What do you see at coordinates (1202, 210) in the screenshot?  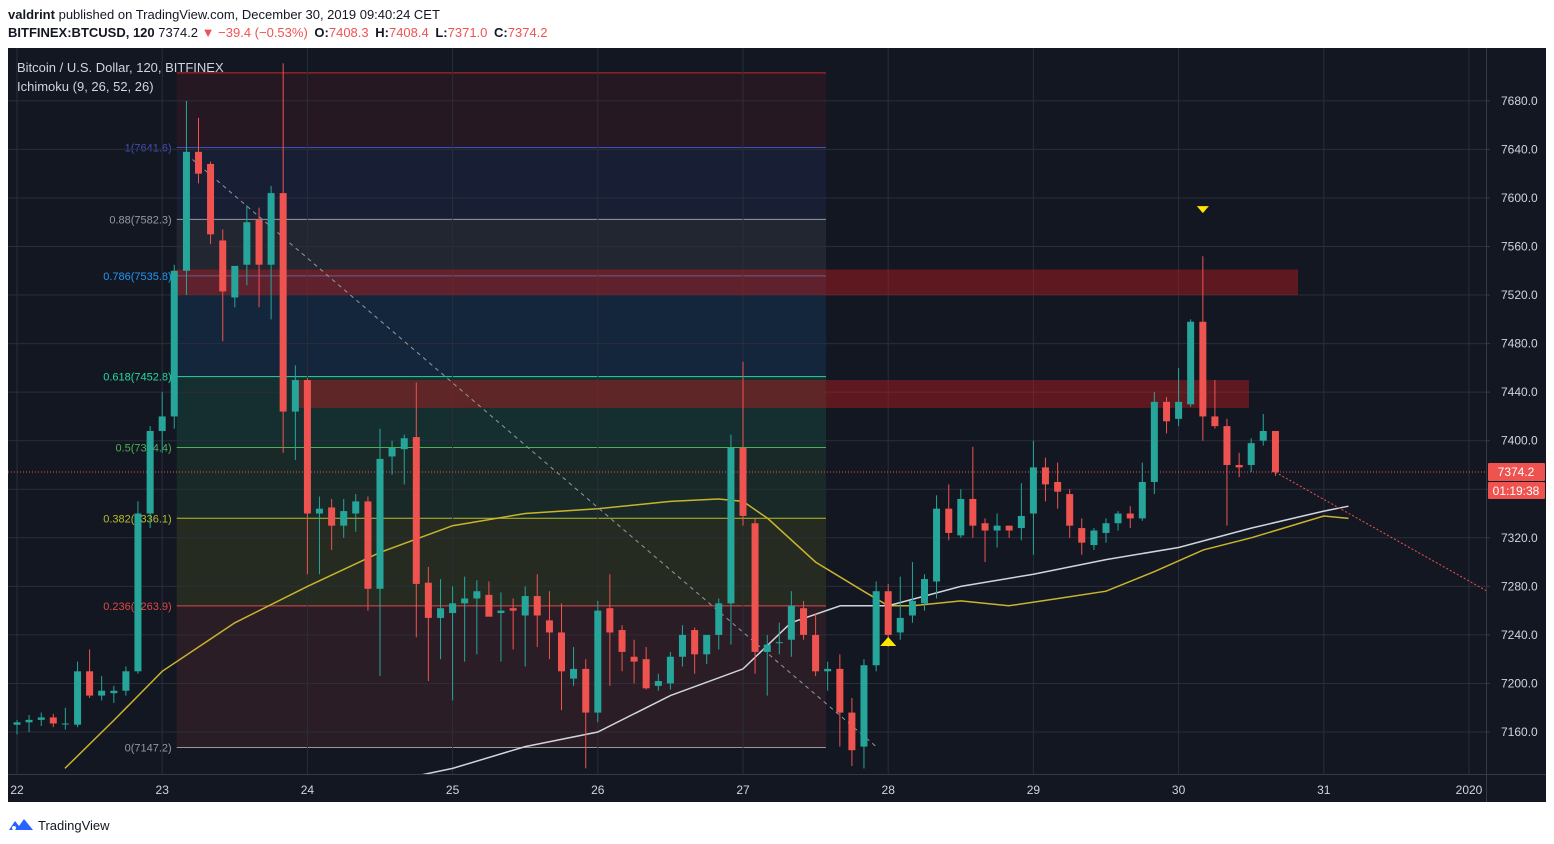 I see `sell-signal-icon` at bounding box center [1202, 210].